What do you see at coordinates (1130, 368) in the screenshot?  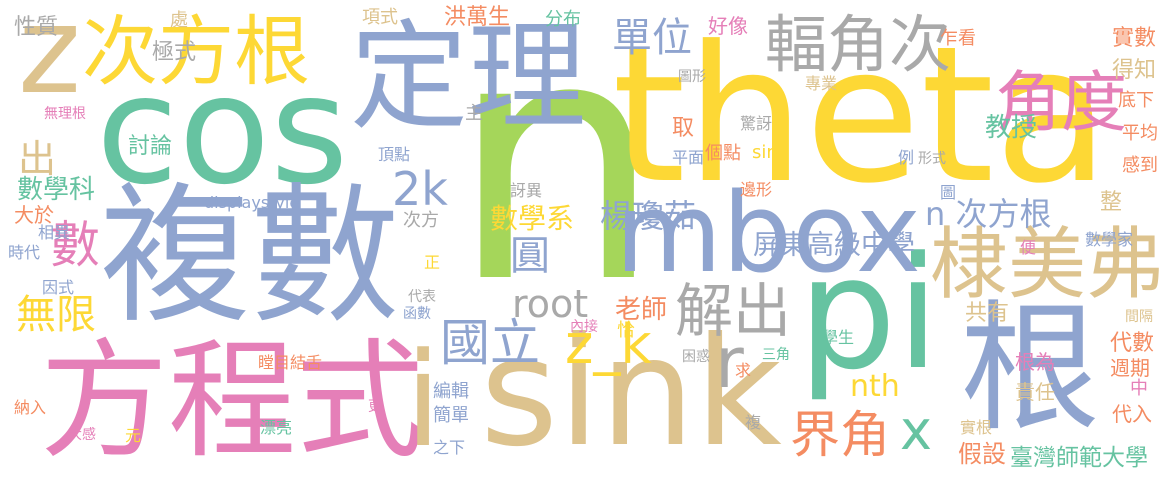 I see `word-period: 週期` at bounding box center [1130, 368].